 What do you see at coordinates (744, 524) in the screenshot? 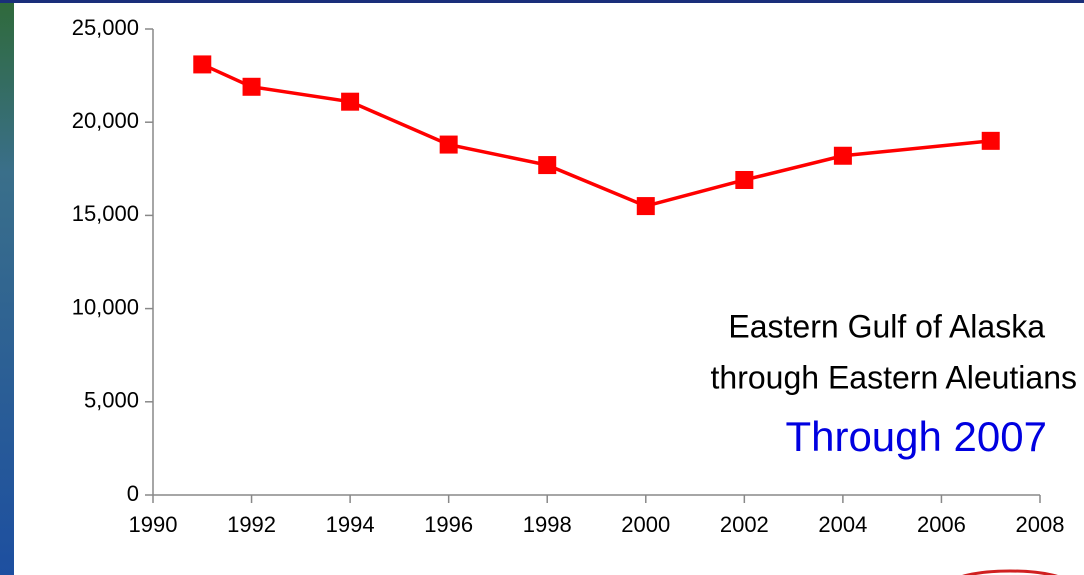
I see `x-tick-label: 2002` at bounding box center [744, 524].